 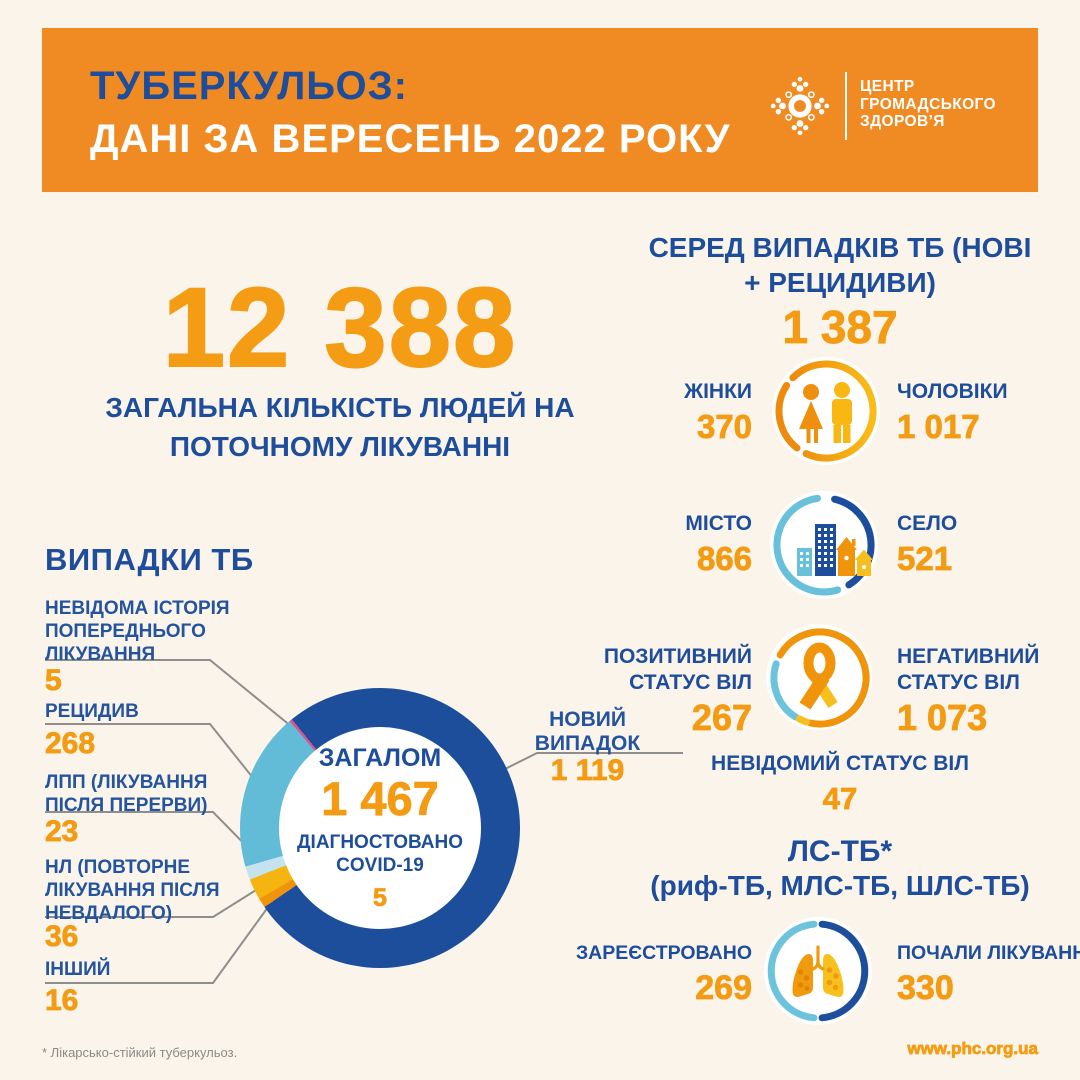 What do you see at coordinates (677, 669) in the screenshot?
I see `stat-hiv-positive-label: ПОЗИТИВНИЙ СТАТУС ВІЛ` at bounding box center [677, 669].